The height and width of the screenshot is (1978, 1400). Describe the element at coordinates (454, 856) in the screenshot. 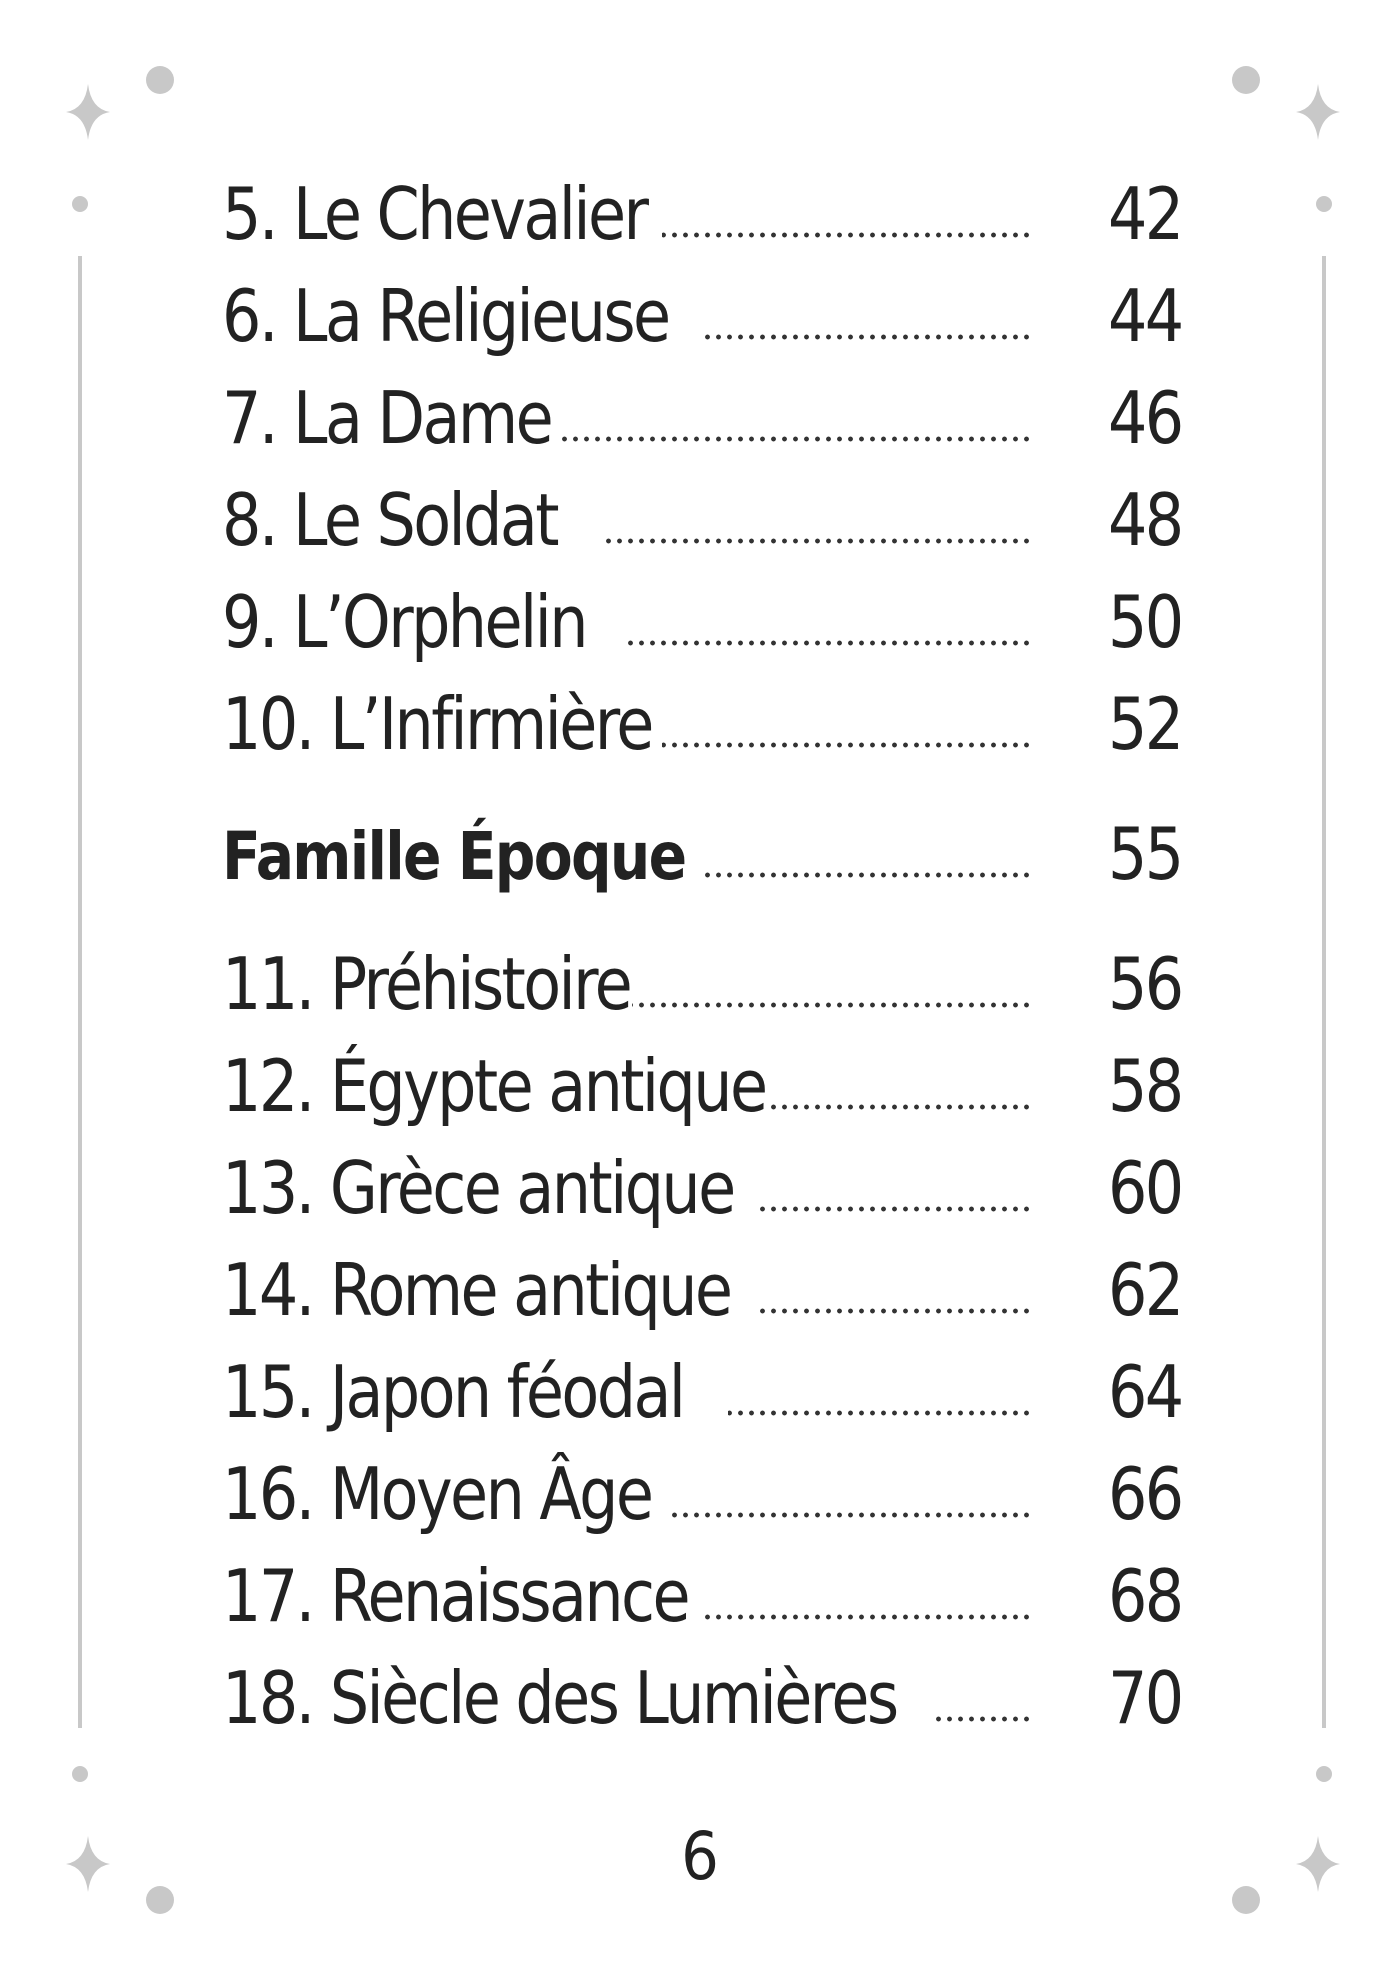

I see `toc-section-title: Famille Époque` at that location.